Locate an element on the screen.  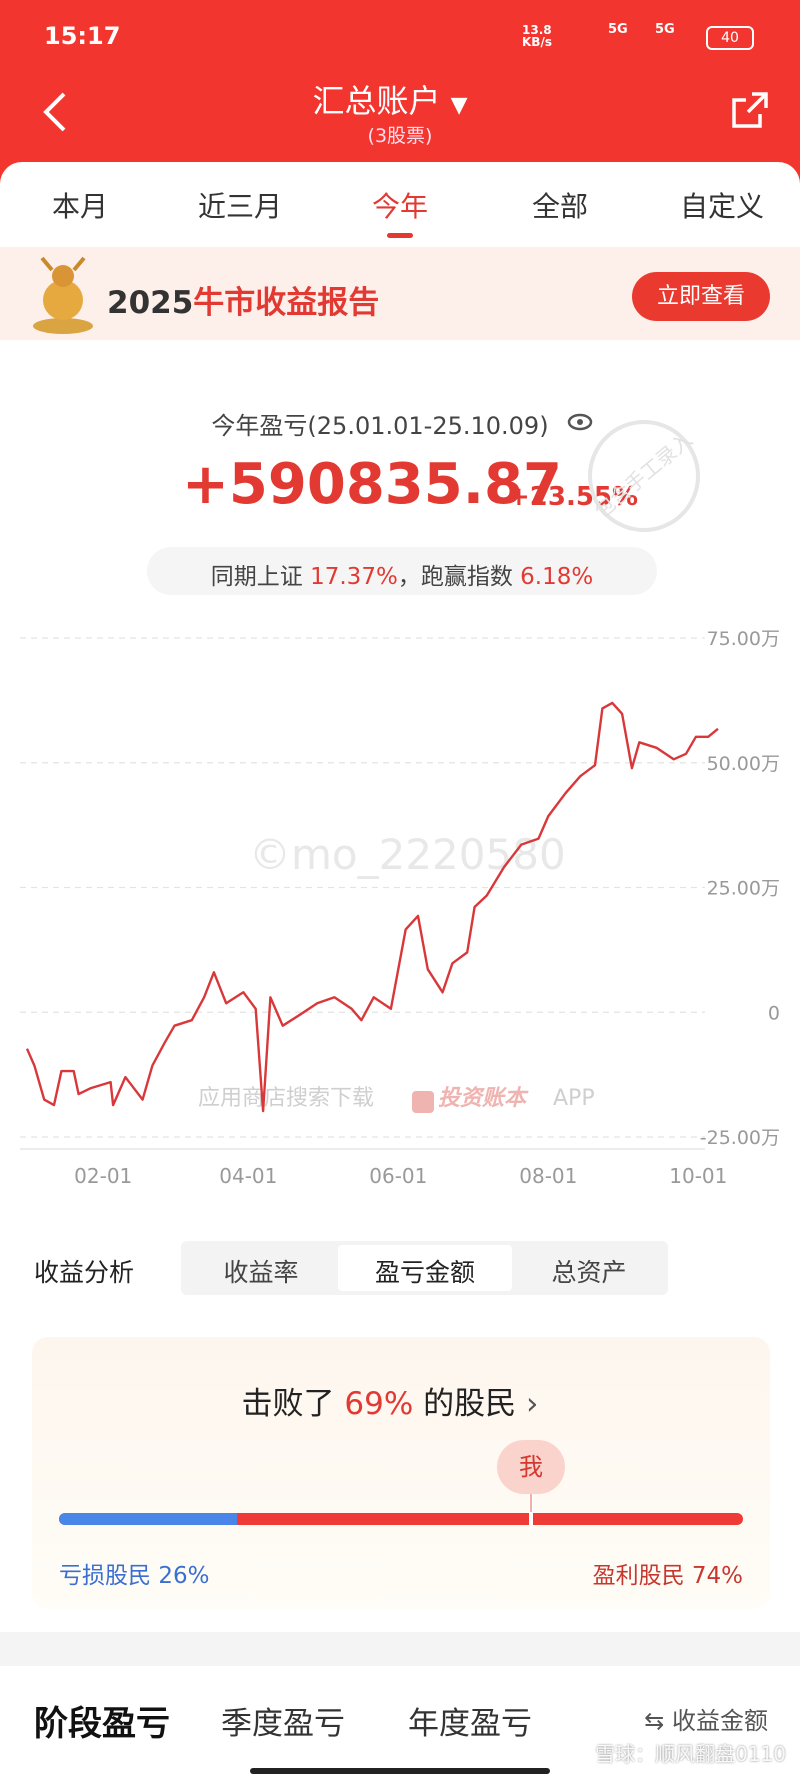
profit-name: 盈利股民 is located at coordinates (638, 1576).